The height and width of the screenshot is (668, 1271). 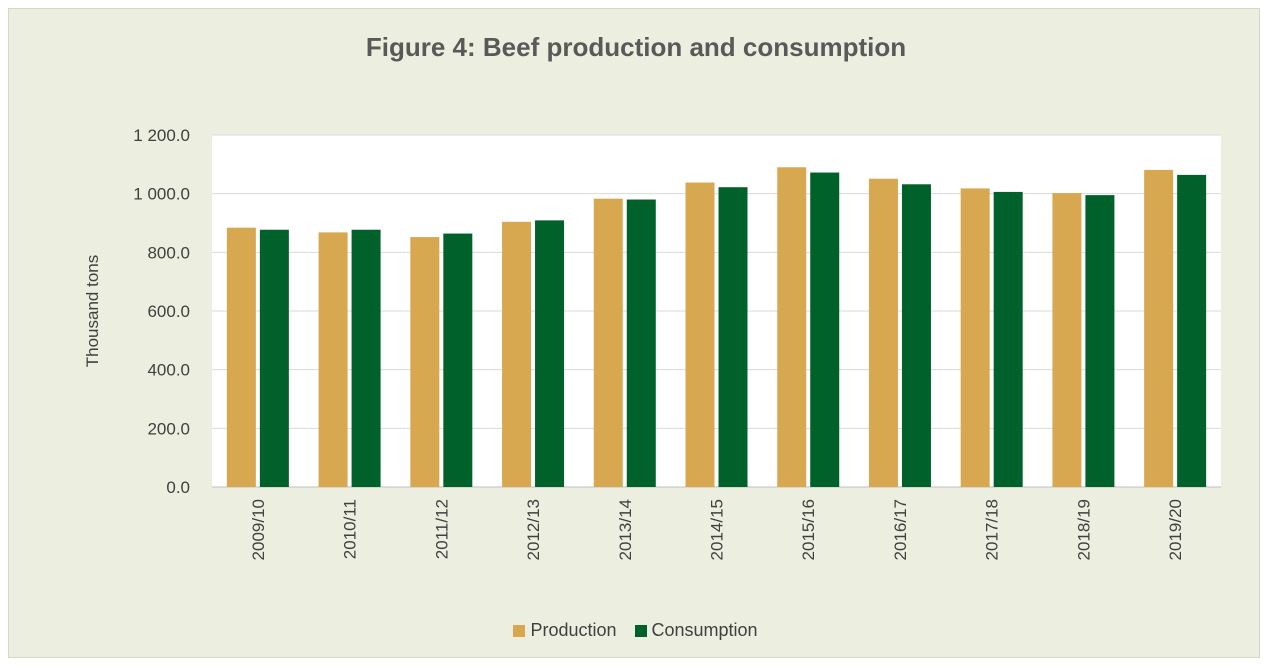 I want to click on legend-item-production: Production, so click(x=565, y=630).